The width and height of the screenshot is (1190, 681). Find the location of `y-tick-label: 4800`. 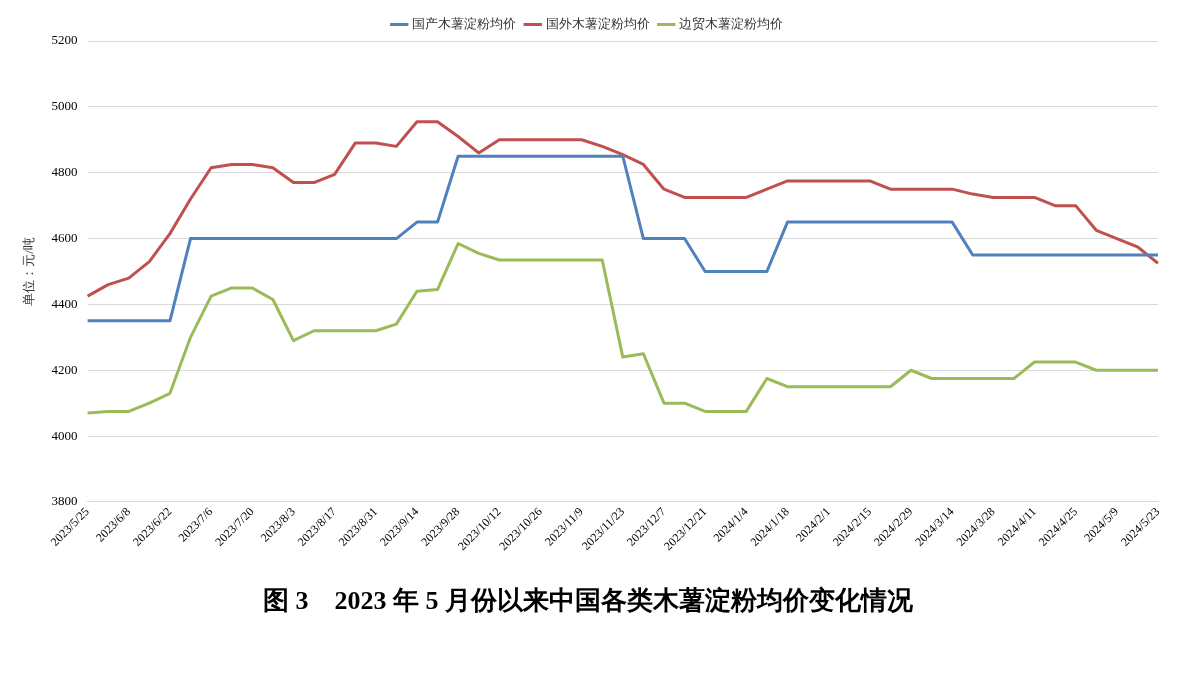

y-tick-label: 4800 is located at coordinates (64, 172).